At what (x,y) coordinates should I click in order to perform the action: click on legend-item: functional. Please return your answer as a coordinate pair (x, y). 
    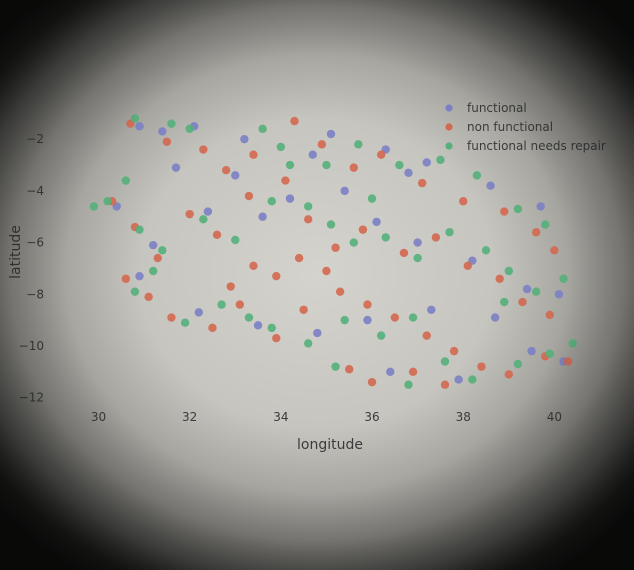
    Looking at the image, I should click on (486, 108).